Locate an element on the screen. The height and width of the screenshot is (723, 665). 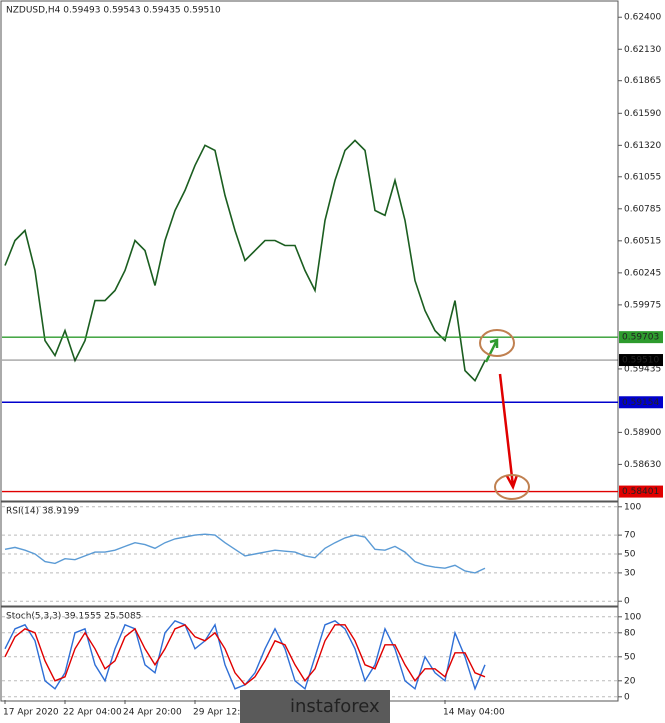
level-label: 0.58401 is located at coordinates (640, 492).